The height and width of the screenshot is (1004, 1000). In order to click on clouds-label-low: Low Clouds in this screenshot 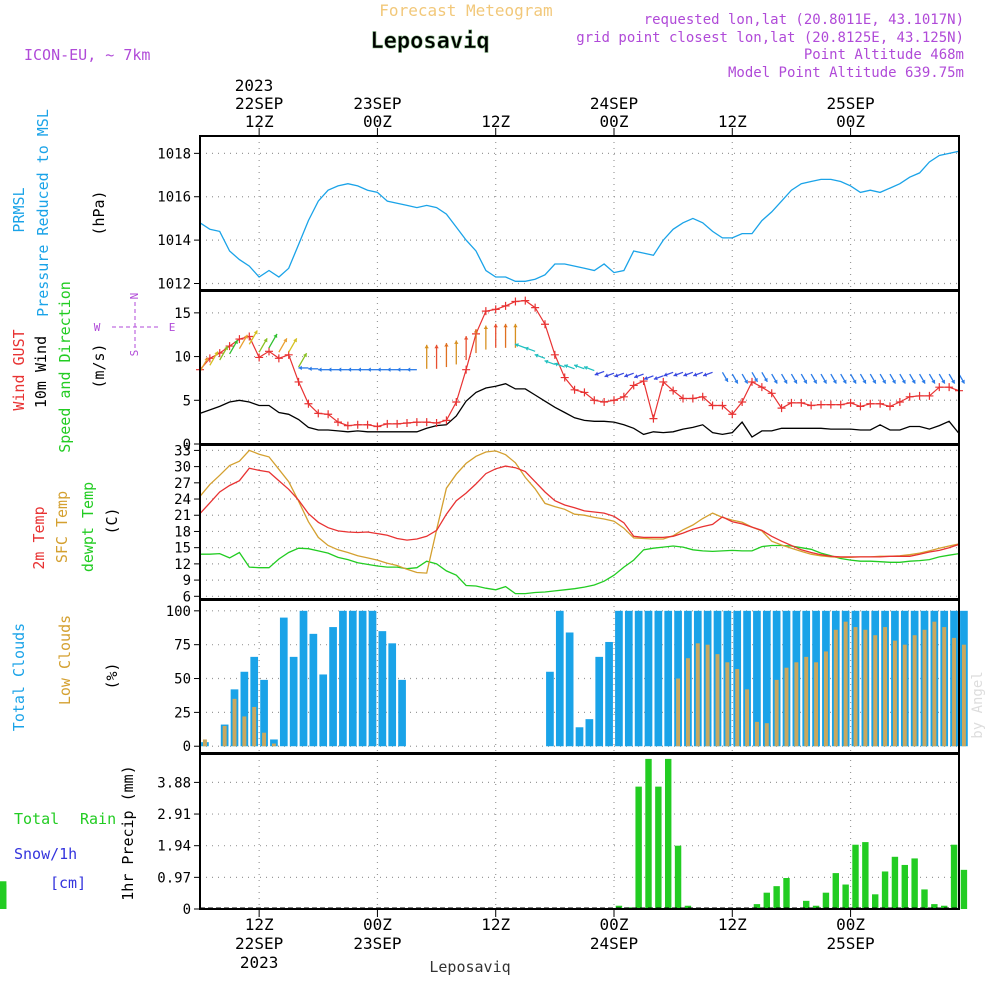, I will do `click(65, 660)`.